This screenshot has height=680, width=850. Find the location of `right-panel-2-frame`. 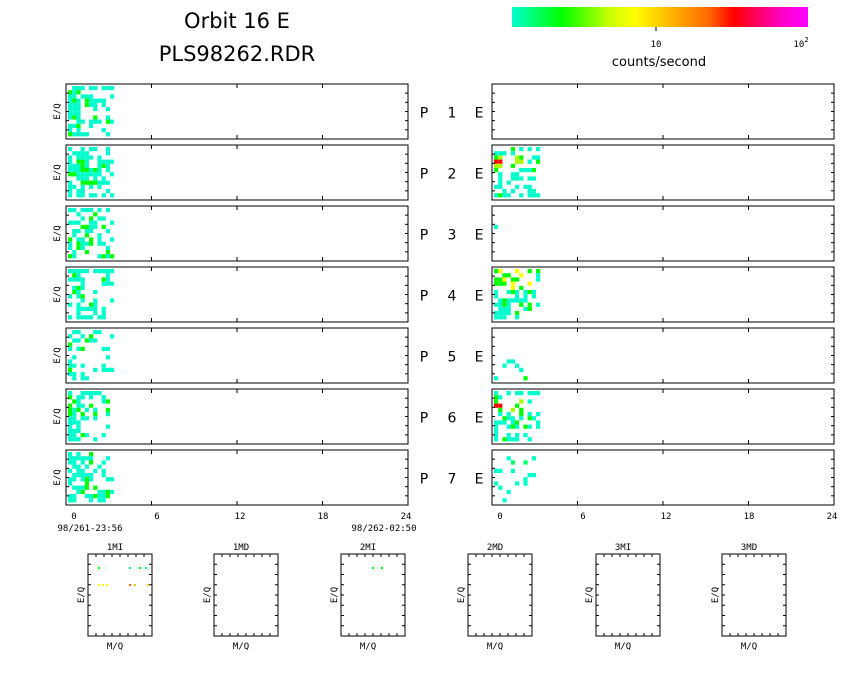

right-panel-2-frame is located at coordinates (663, 172).